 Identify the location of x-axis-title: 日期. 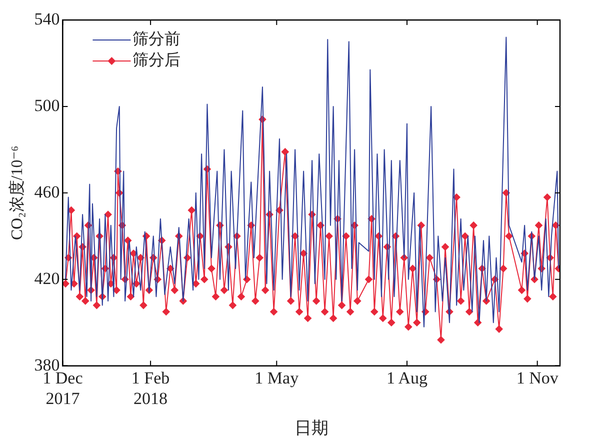
(311, 428).